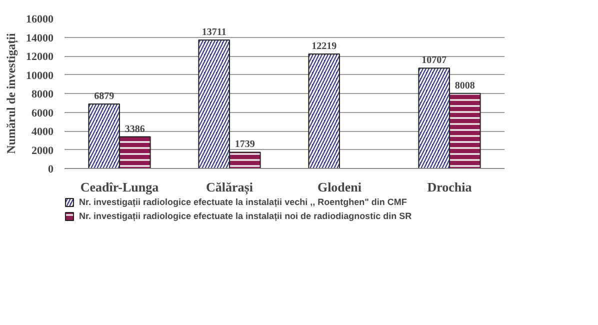 The width and height of the screenshot is (598, 325). What do you see at coordinates (324, 46) in the screenshot?
I see `data-label: 12219` at bounding box center [324, 46].